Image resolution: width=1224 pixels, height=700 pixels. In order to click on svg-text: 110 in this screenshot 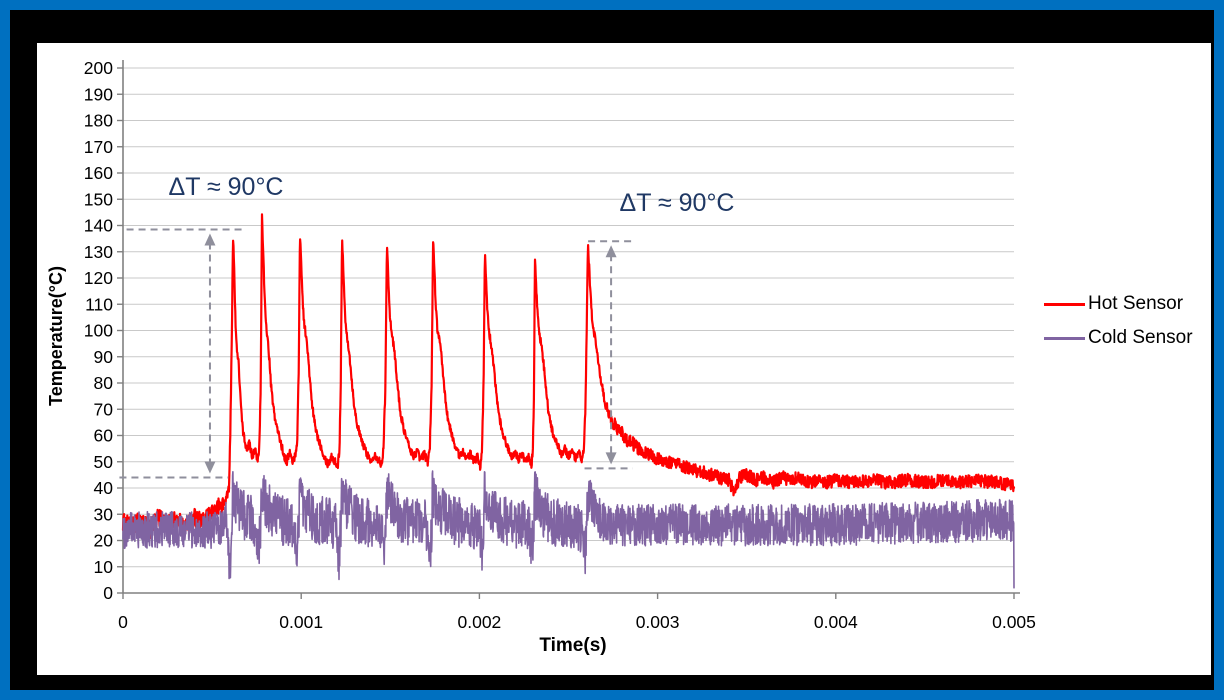, I will do `click(99, 304)`.